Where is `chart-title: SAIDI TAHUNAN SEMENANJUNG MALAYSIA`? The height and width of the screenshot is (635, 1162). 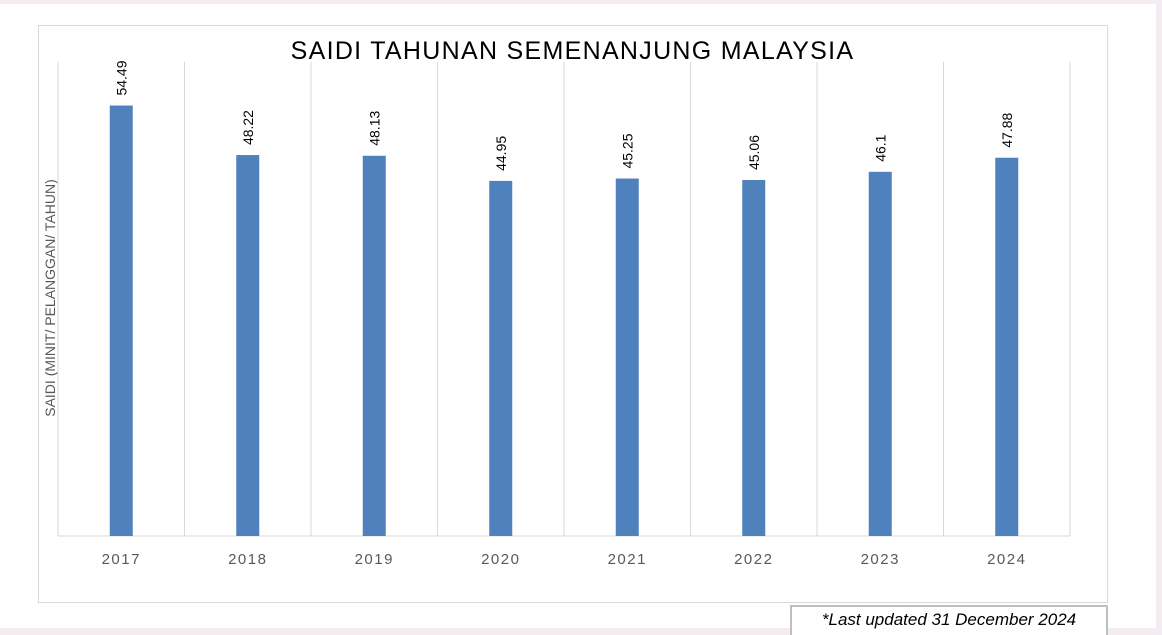
chart-title: SAIDI TAHUNAN SEMENANJUNG MALAYSIA is located at coordinates (572, 51).